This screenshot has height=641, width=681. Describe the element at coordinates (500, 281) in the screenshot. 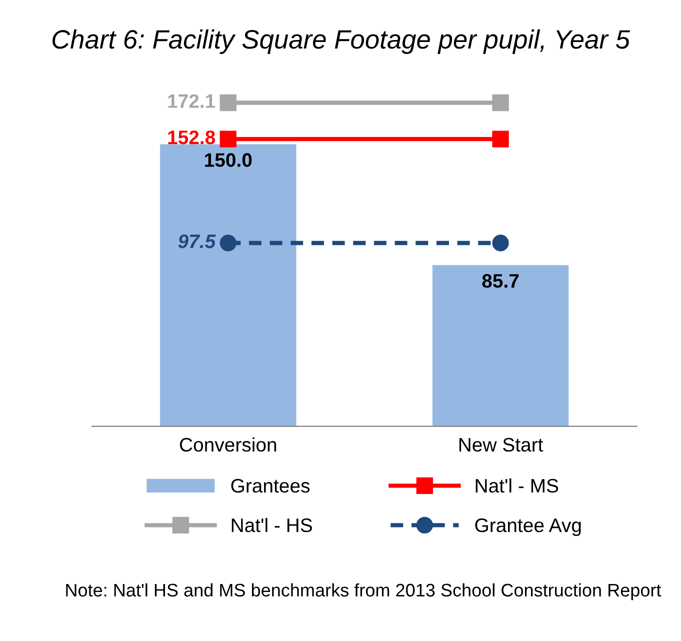

I see `data-label: 85.7` at that location.